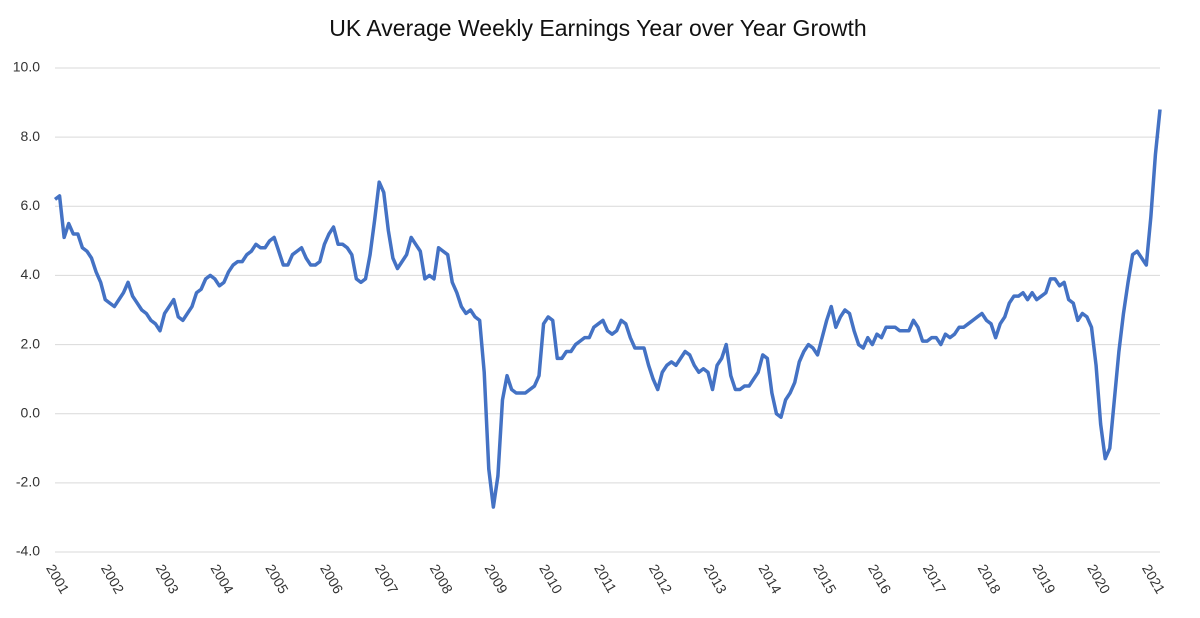  Describe the element at coordinates (771, 578) in the screenshot. I see `x-tick-label: 2014` at that location.